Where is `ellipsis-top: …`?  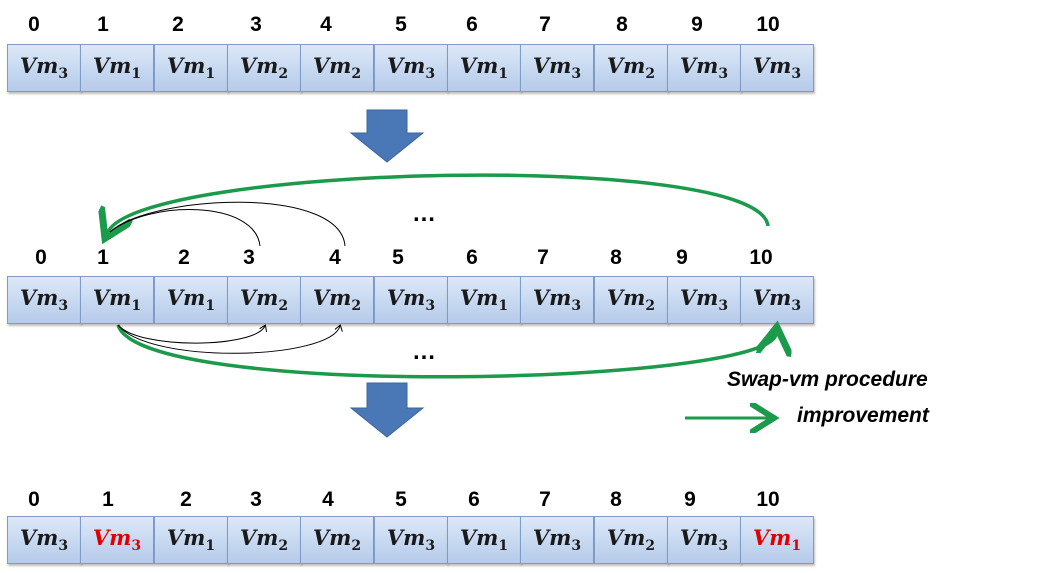 ellipsis-top: … is located at coordinates (425, 213).